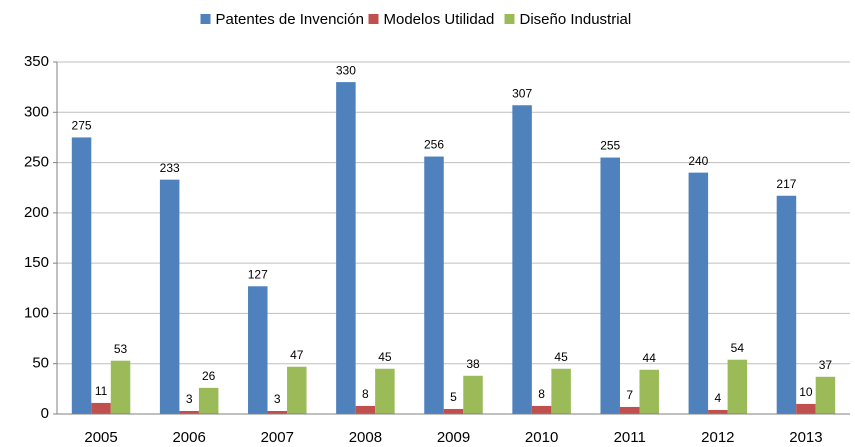 This screenshot has width=855, height=447. What do you see at coordinates (365, 437) in the screenshot?
I see `x-tick-label: 2008` at bounding box center [365, 437].